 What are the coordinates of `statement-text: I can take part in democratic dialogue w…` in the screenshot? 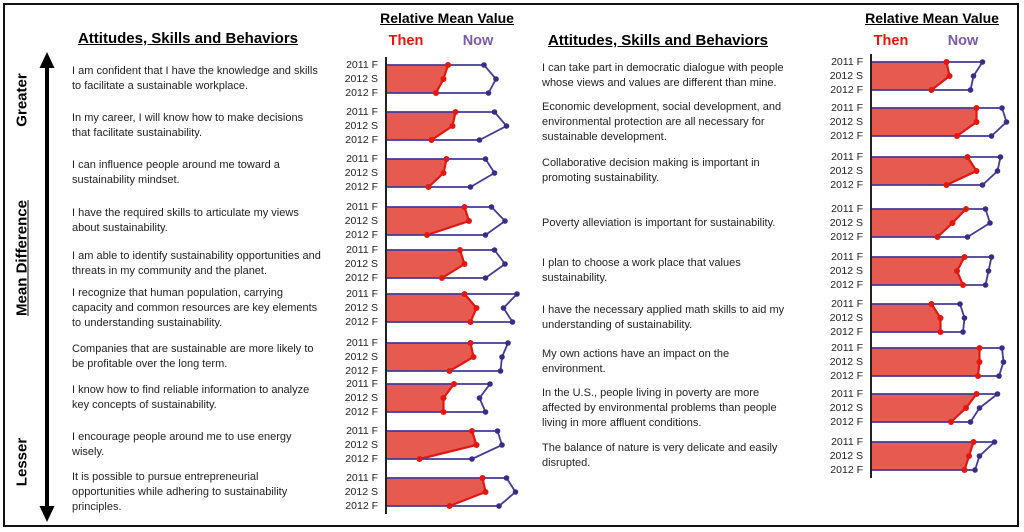 It's located at (663, 75).